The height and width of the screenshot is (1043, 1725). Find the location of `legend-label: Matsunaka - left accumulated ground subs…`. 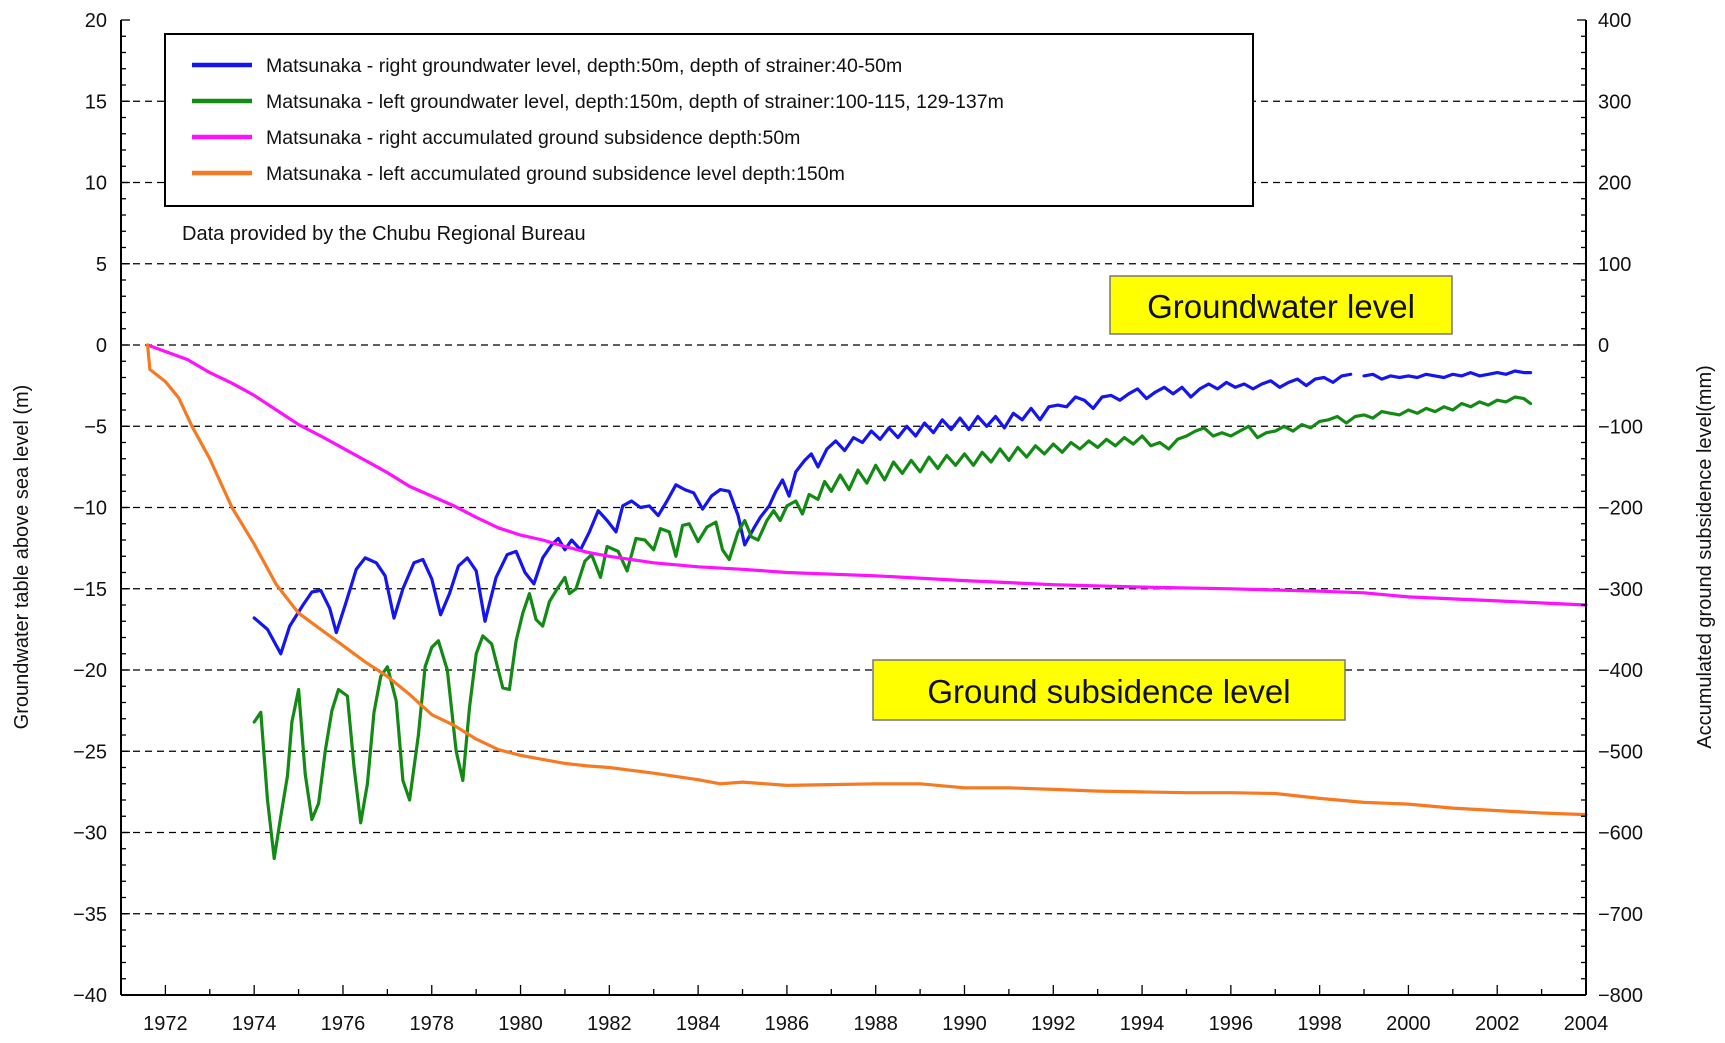

legend-label: Matsunaka - left accumulated ground subs… is located at coordinates (555, 174).